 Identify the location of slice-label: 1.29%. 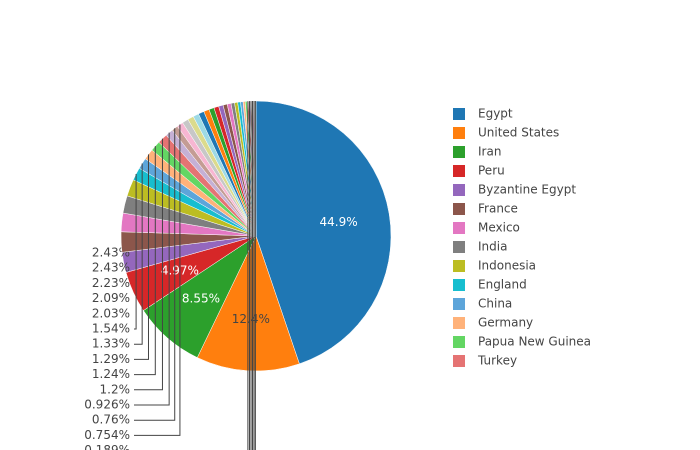
(111, 359).